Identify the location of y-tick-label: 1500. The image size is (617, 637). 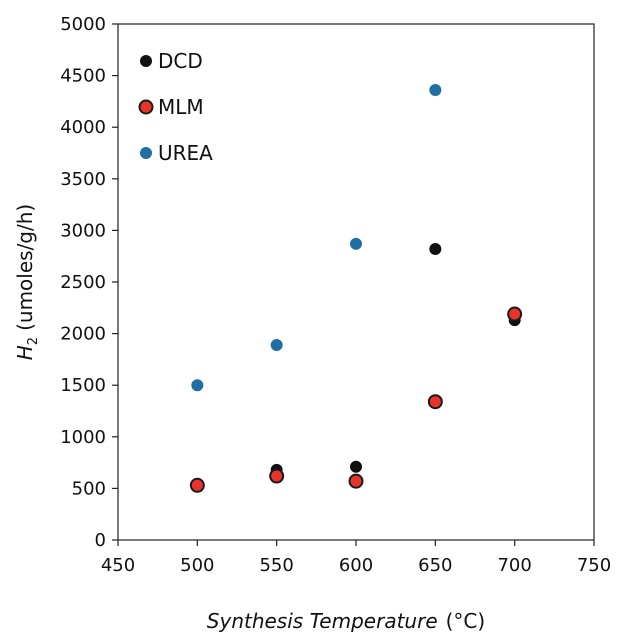
(83, 385).